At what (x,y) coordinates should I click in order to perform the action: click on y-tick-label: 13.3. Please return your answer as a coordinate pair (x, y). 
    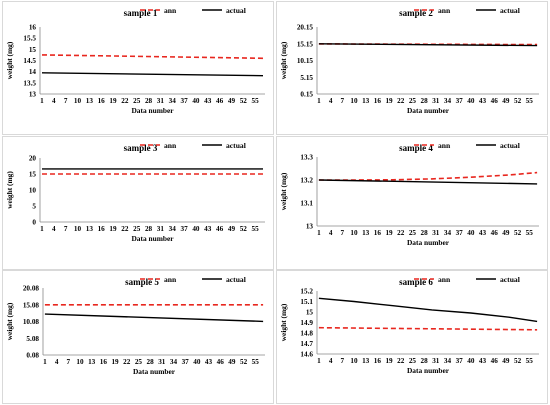
    Looking at the image, I should click on (306, 158).